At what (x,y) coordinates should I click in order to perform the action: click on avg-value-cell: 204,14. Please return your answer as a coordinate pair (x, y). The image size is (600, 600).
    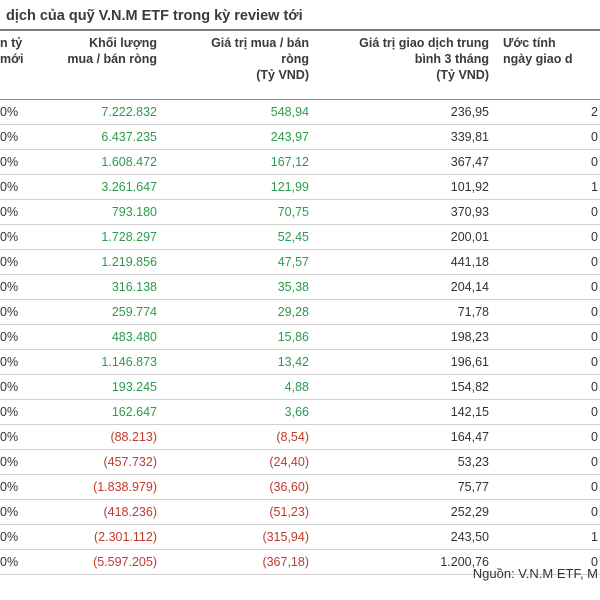
    Looking at the image, I should click on (405, 287).